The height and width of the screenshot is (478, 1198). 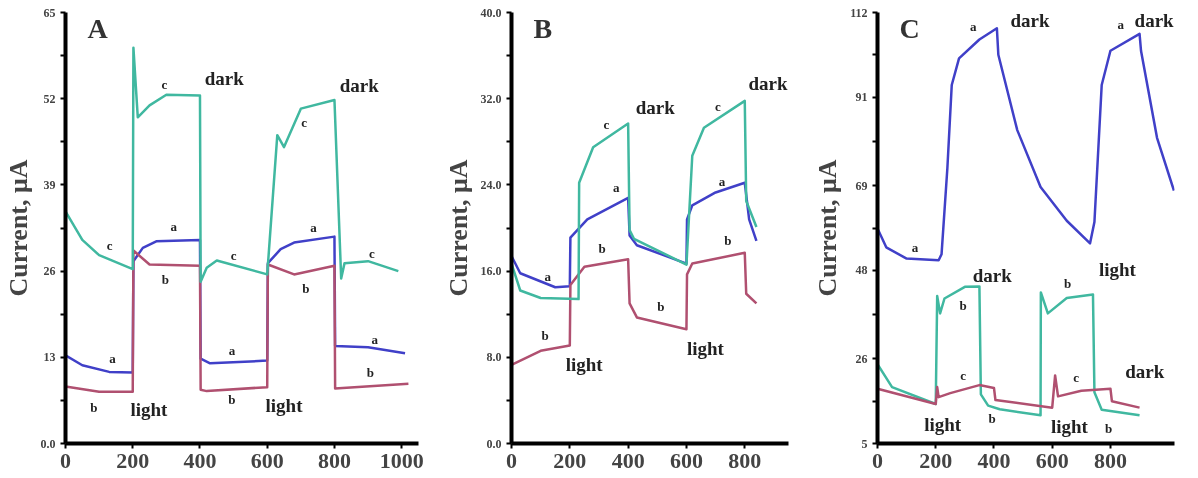 I want to click on y-tick-label: 65, so click(x=49, y=12).